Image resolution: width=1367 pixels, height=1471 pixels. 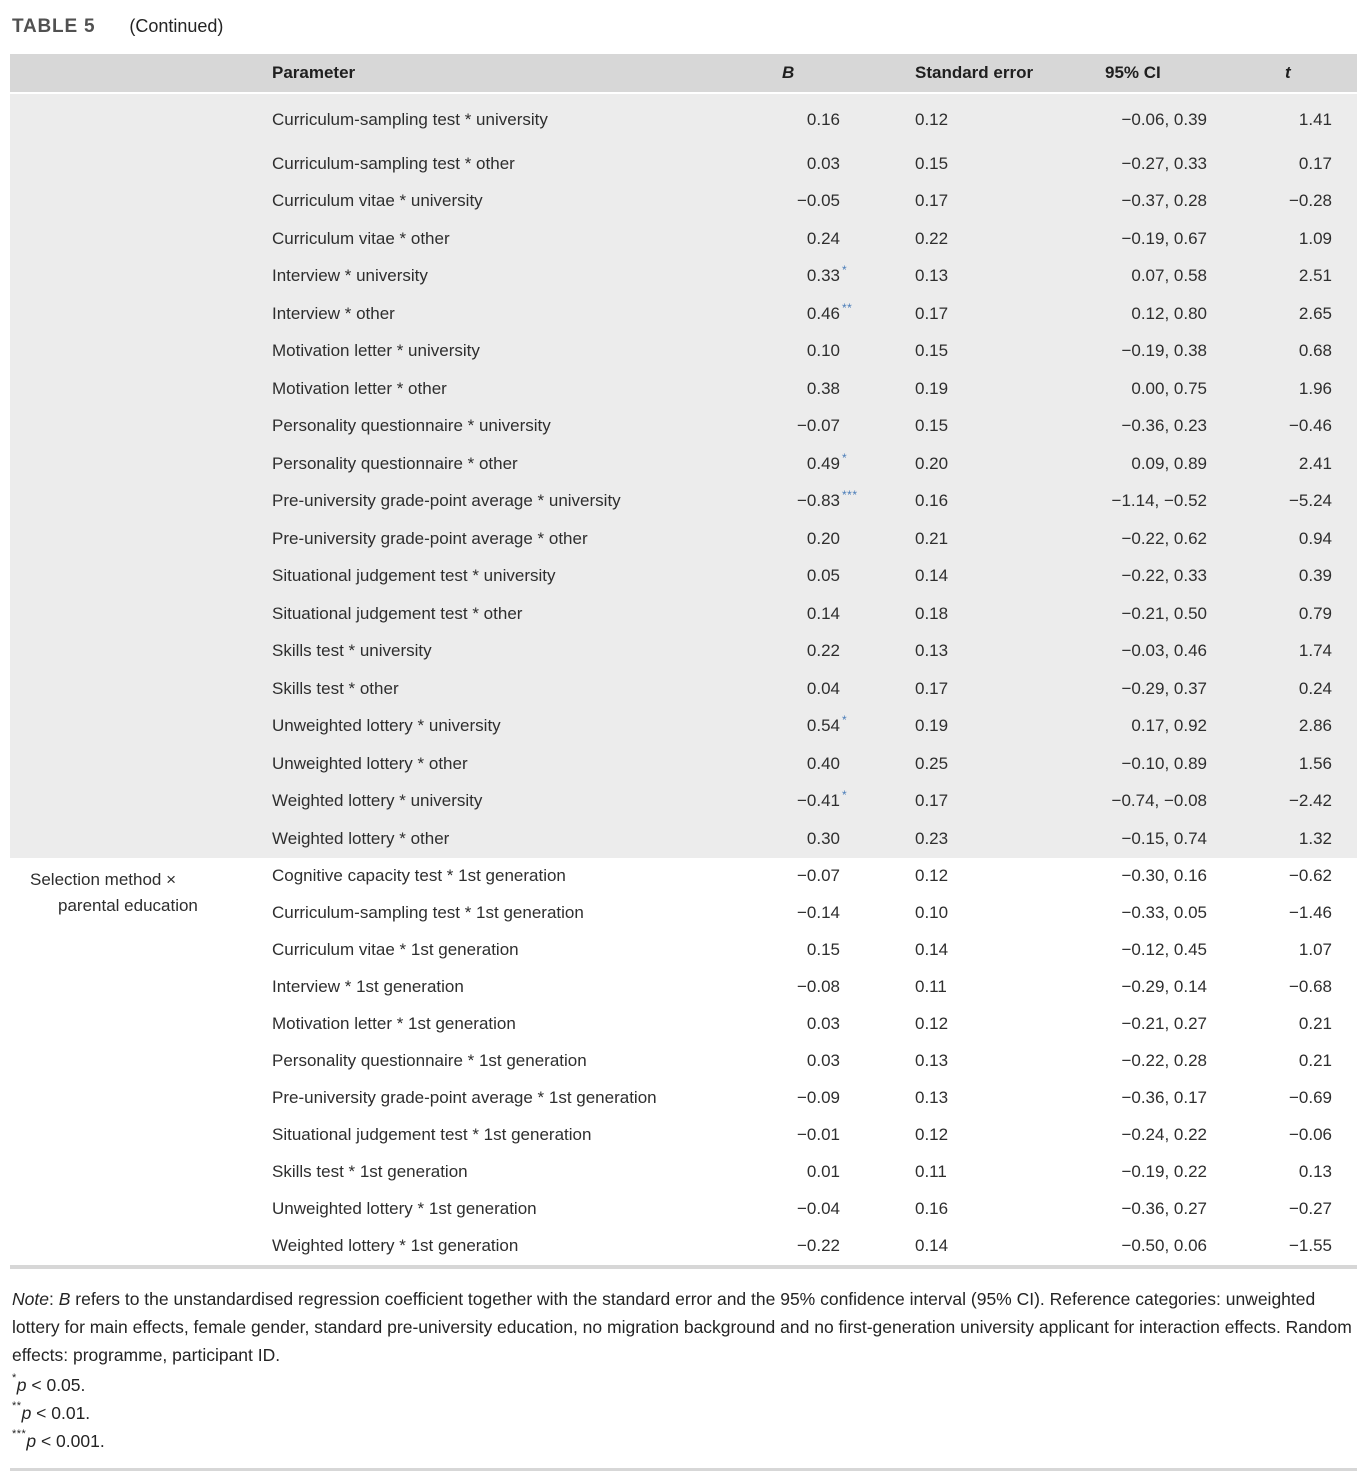 I want to click on parameter-cell: Curriculum vitae * 1st generation, so click(x=395, y=949).